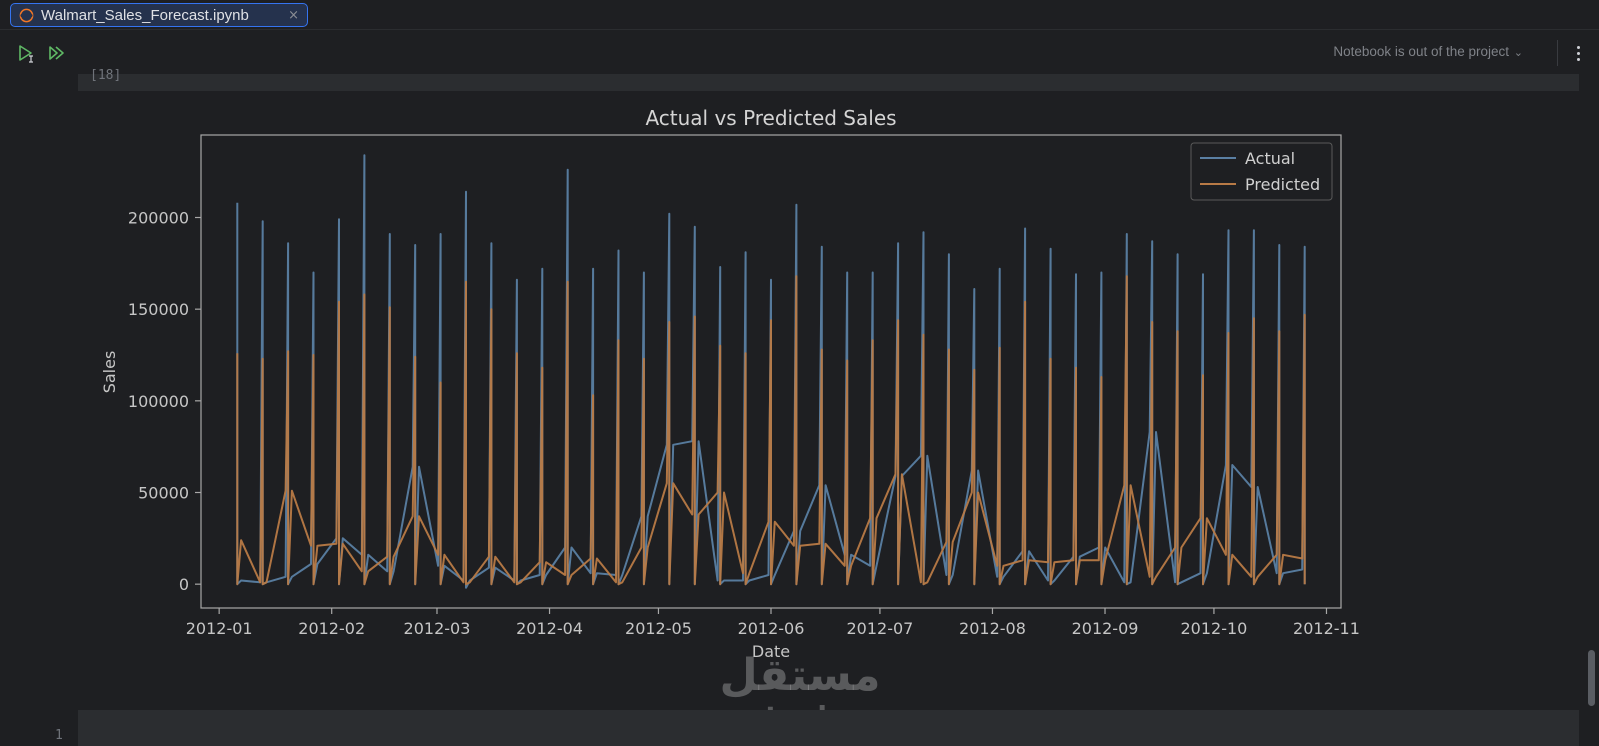  I want to click on y-axis: 0 50000 100000 150000 200000, so click(164, 401).